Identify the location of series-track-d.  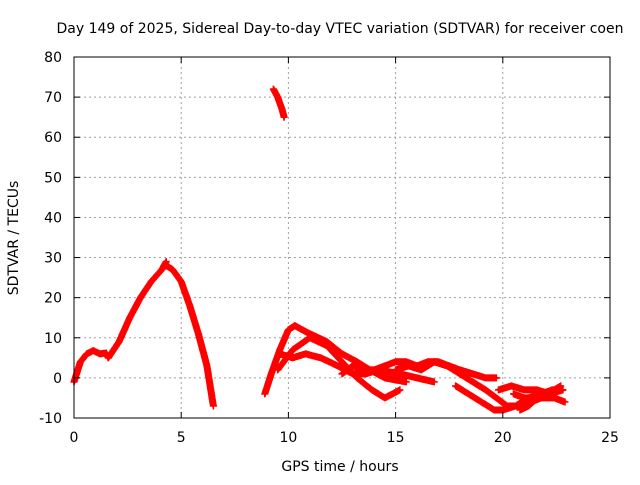
(278, 103).